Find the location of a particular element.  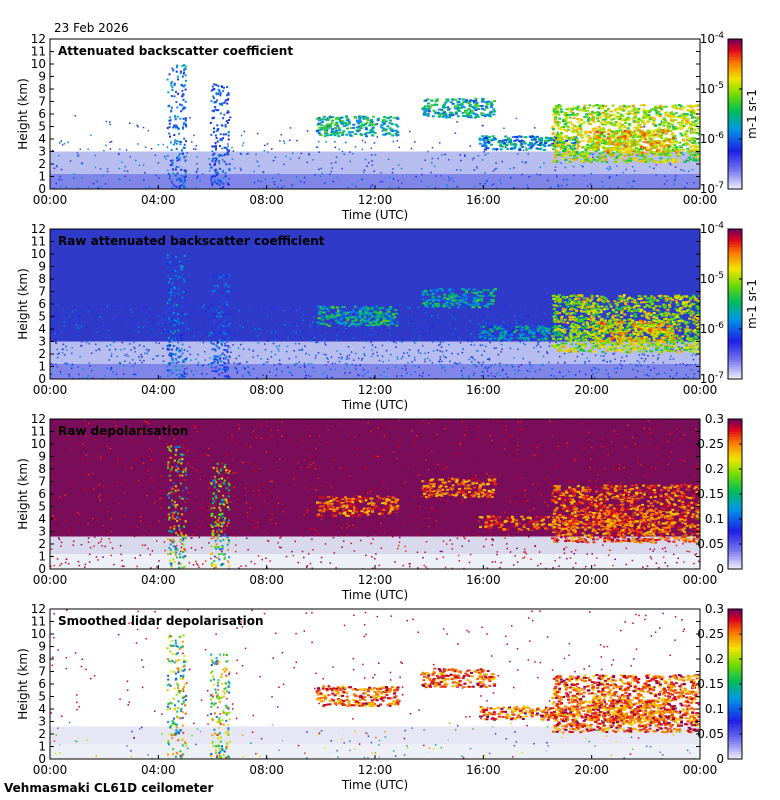

date-label: 23 Feb 2026 is located at coordinates (91, 28).